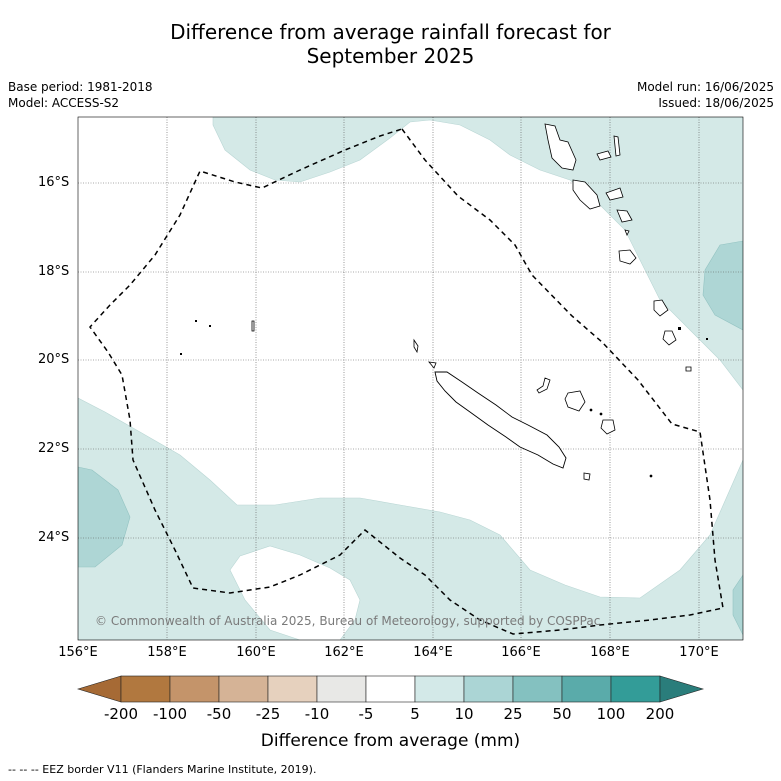 The height and width of the screenshot is (781, 781). What do you see at coordinates (80, 87) in the screenshot?
I see `base-period: Base period: 1981-2018` at bounding box center [80, 87].